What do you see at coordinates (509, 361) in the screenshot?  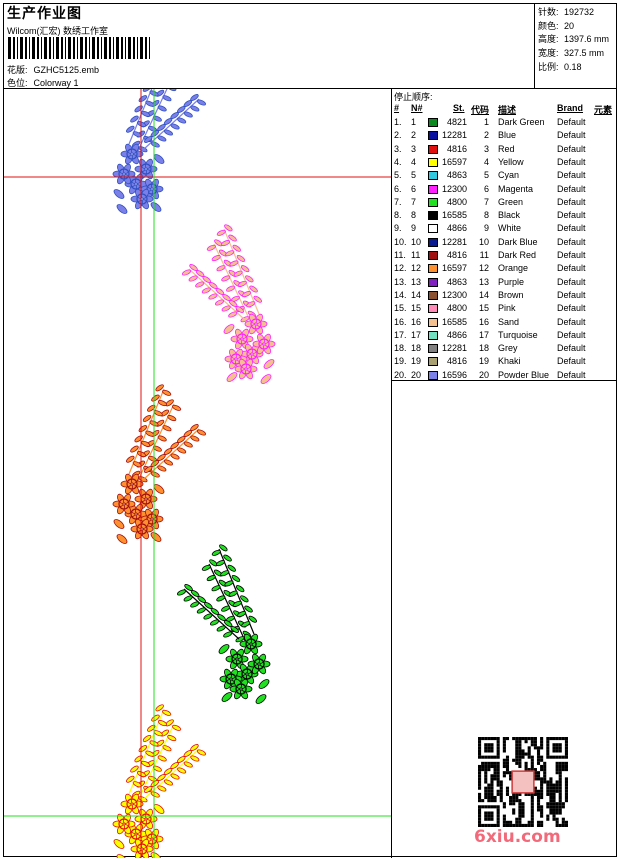 I see `row-description: Khaki` at bounding box center [509, 361].